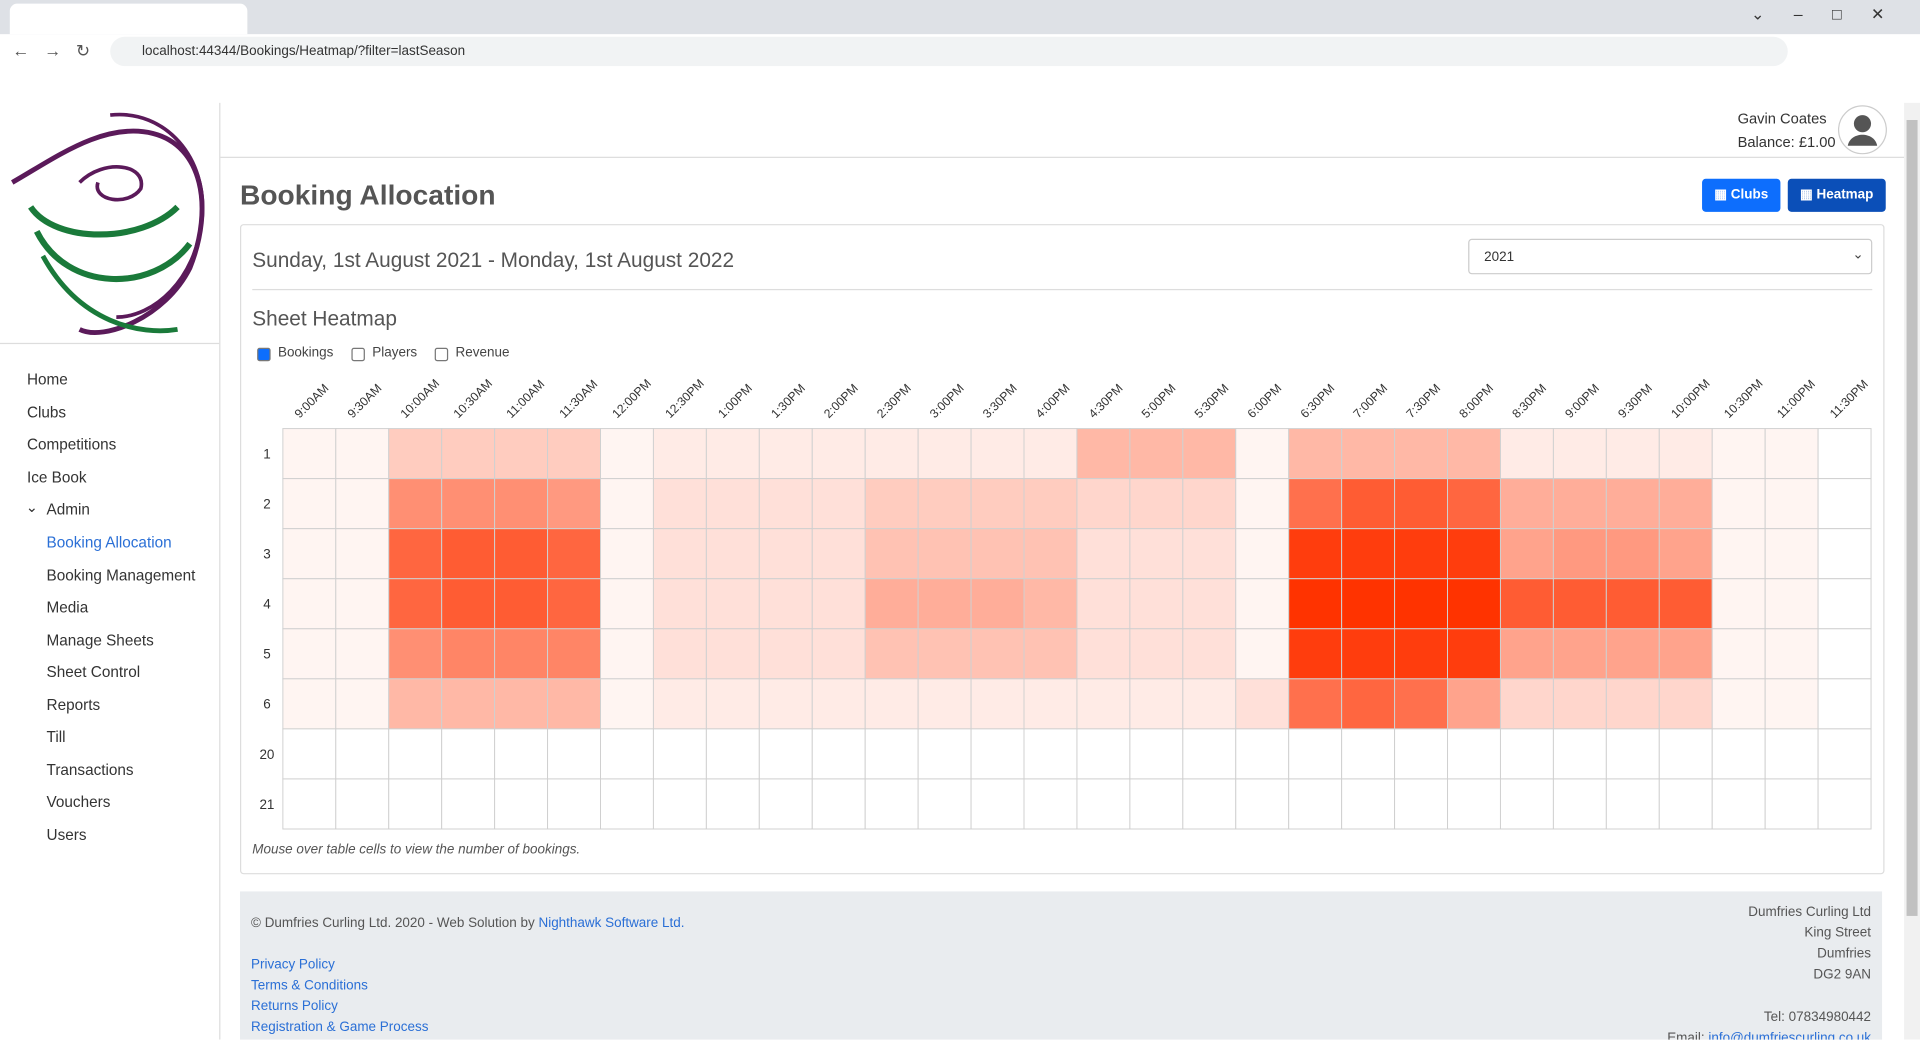 The width and height of the screenshot is (1920, 1040). Describe the element at coordinates (358, 354) in the screenshot. I see `checkbox` at that location.